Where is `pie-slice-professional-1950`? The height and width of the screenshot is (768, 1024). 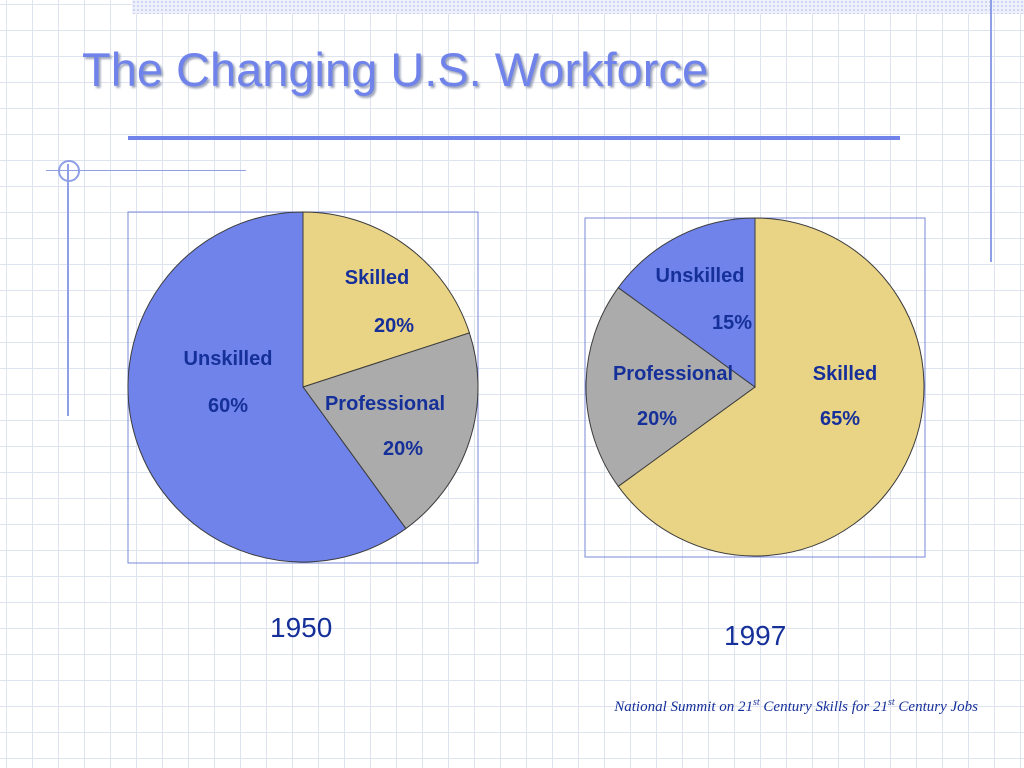 pie-slice-professional-1950 is located at coordinates (390, 431).